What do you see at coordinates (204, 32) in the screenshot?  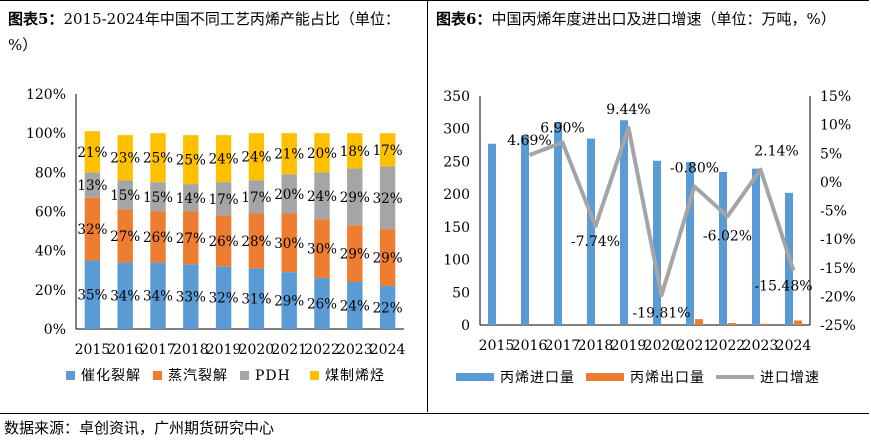 I see `left-chart-title: 图表5：2015-2024年中国不同工艺丙烯产能占比（单位：%）` at bounding box center [204, 32].